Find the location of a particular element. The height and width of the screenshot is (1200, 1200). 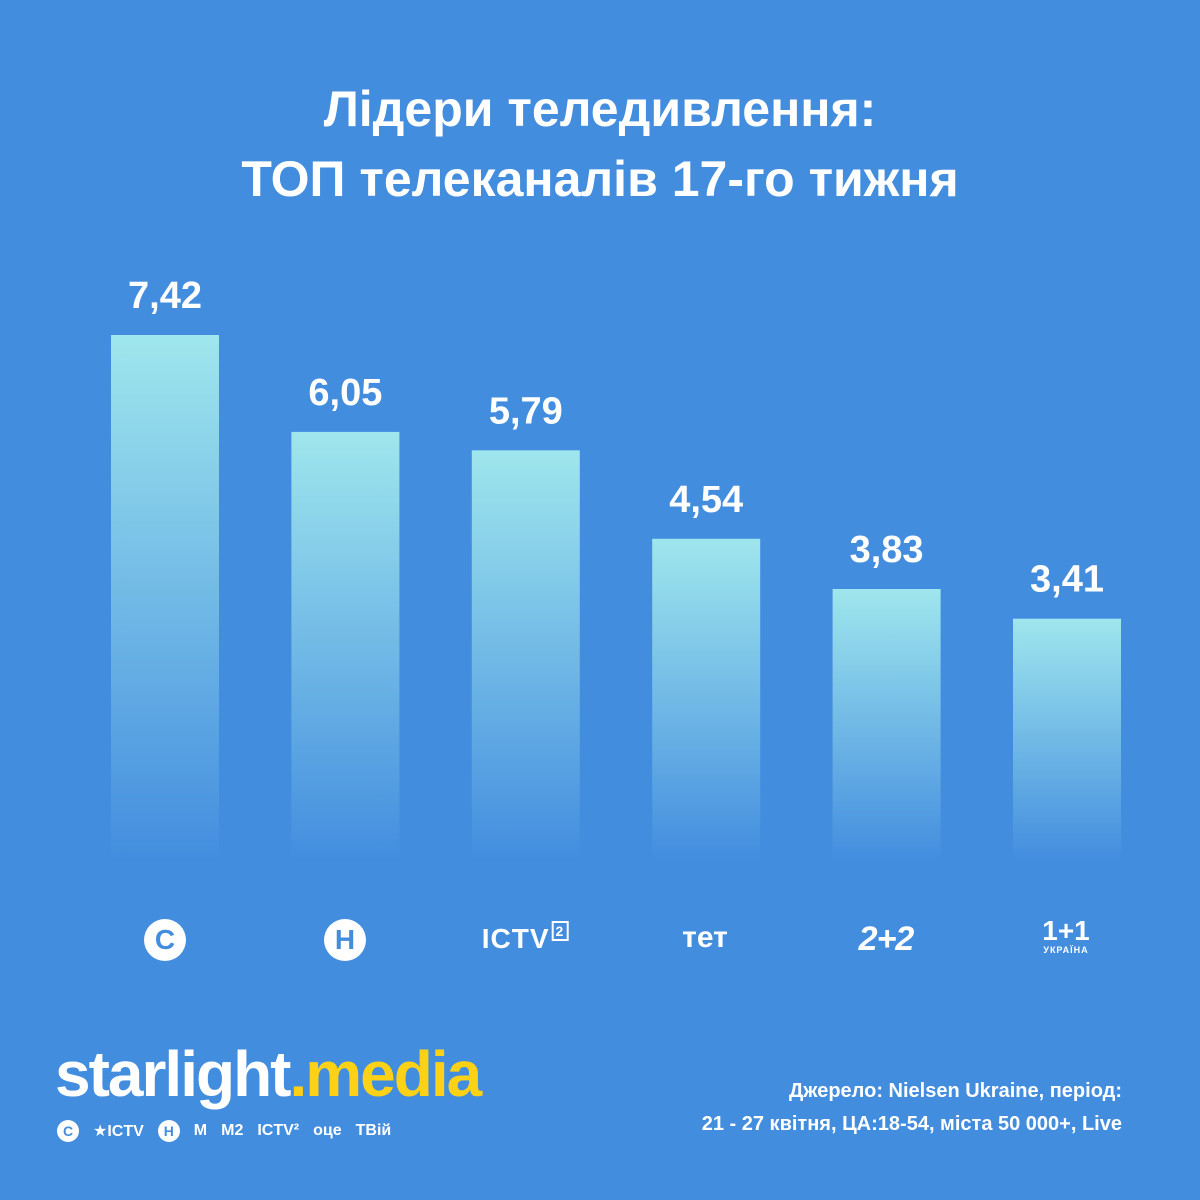

stb-logo-icon: C is located at coordinates (165, 940).